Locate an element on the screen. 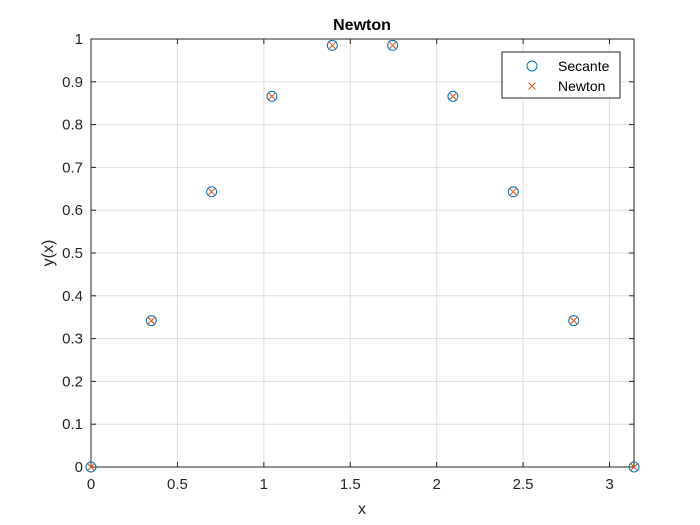 This screenshot has height=525, width=700. y-tick-label: 0.9 is located at coordinates (72, 82).